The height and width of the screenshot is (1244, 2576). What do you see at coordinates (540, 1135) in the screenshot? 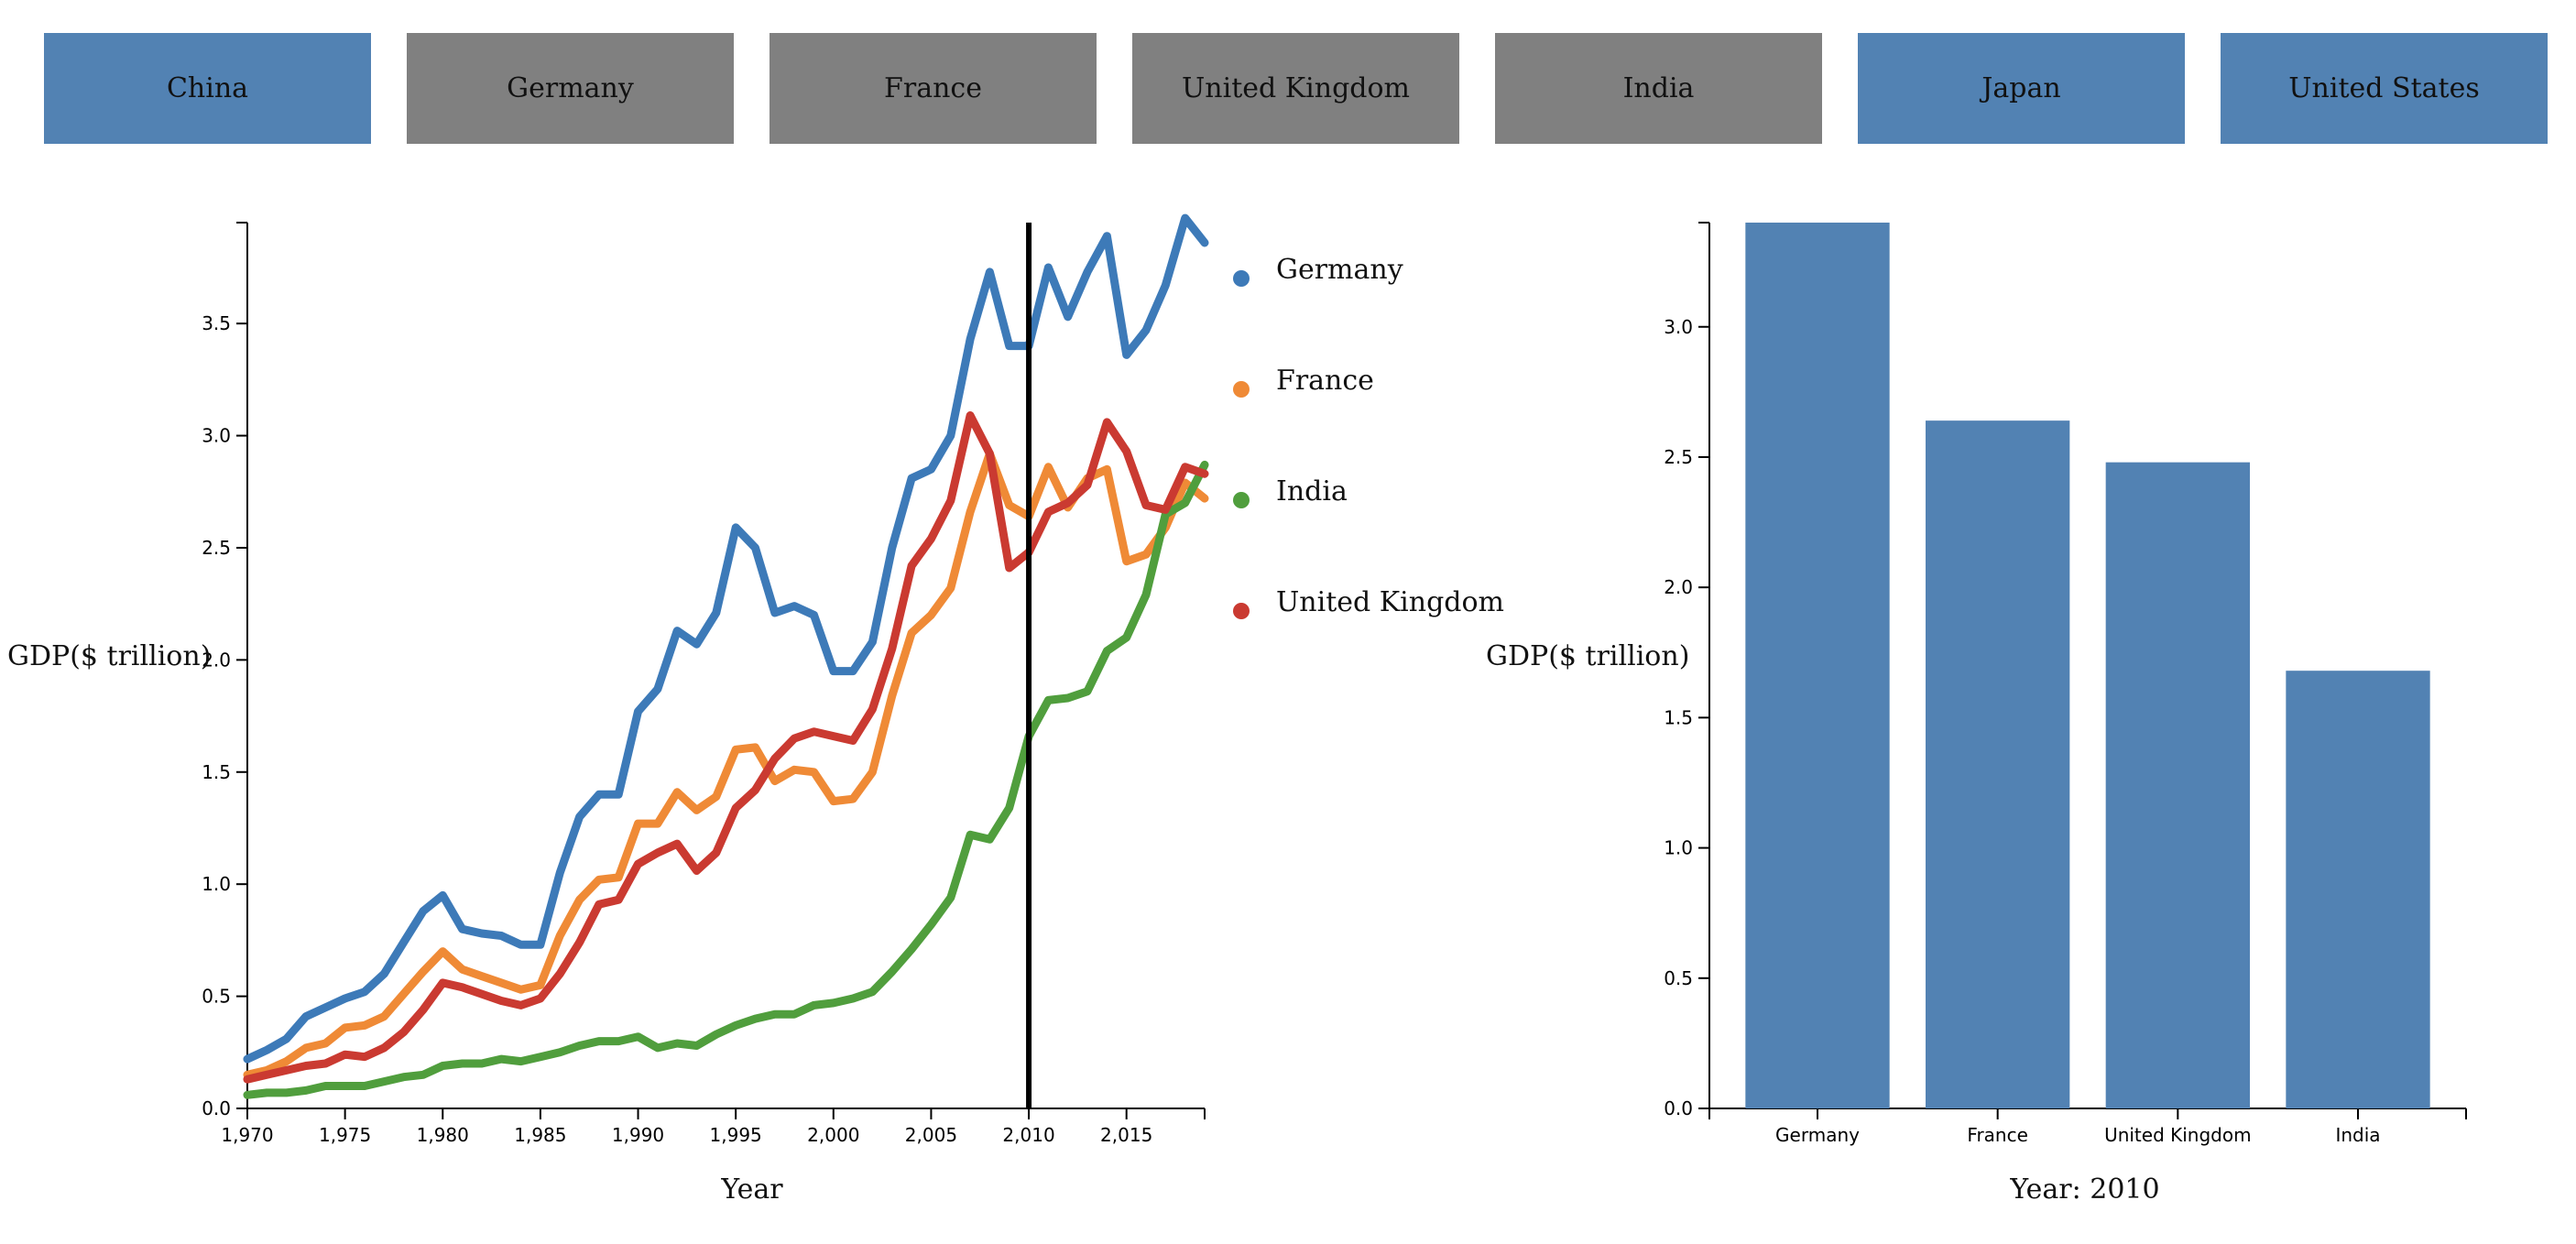
I see `x-tick-label: 1,985` at bounding box center [540, 1135].